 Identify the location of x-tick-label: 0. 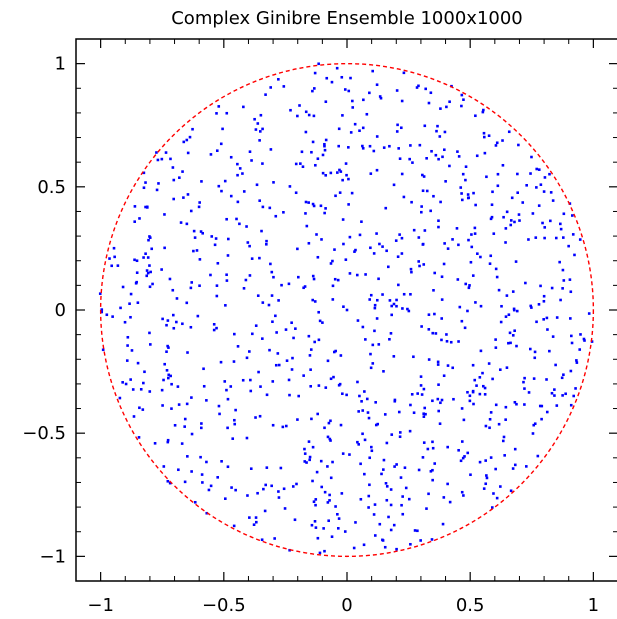
(346, 605).